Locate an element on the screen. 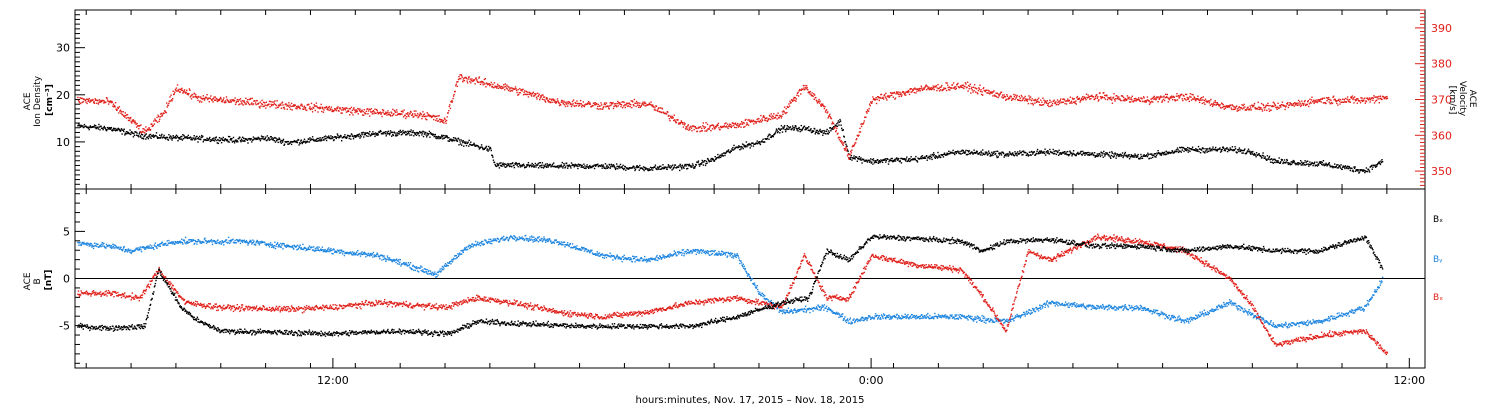  density-axis-label-line-1: ACE is located at coordinates (28, 101).